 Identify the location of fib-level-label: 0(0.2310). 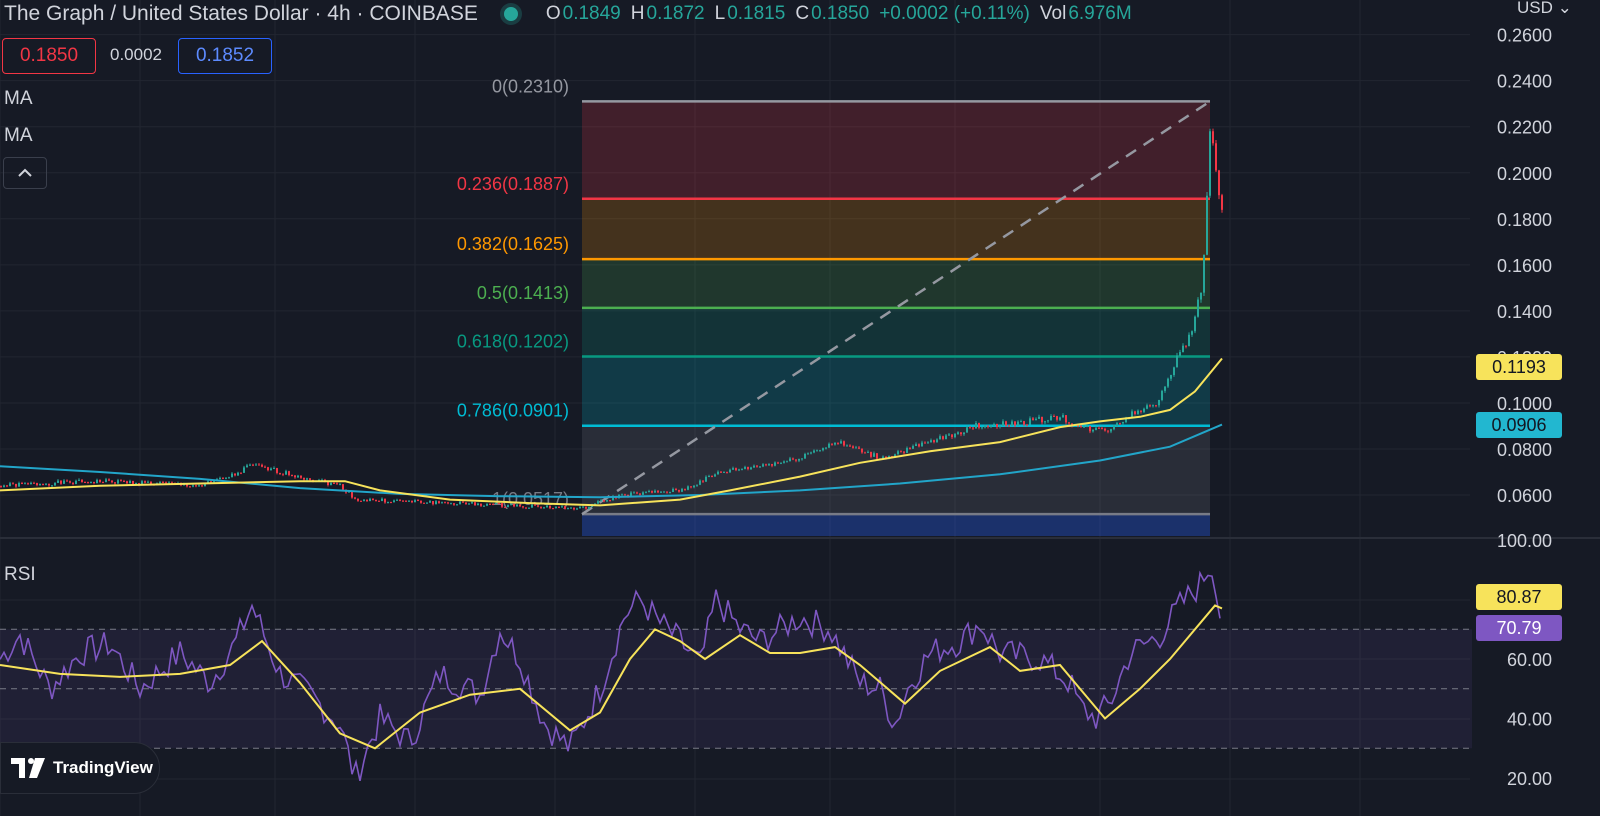
(530, 86).